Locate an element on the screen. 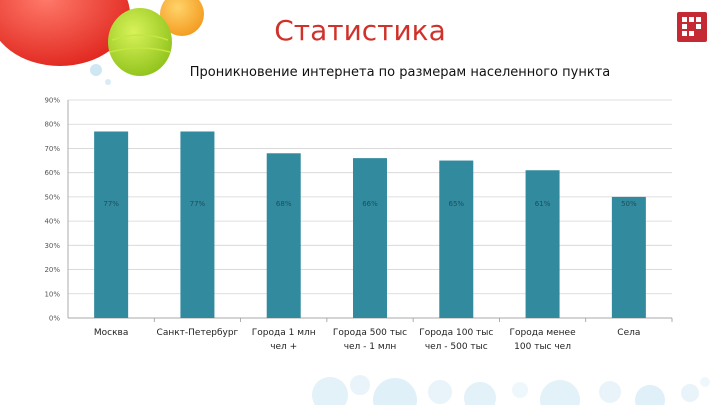 This screenshot has width=720, height=405. category-label: Города 500 тыс is located at coordinates (370, 333).